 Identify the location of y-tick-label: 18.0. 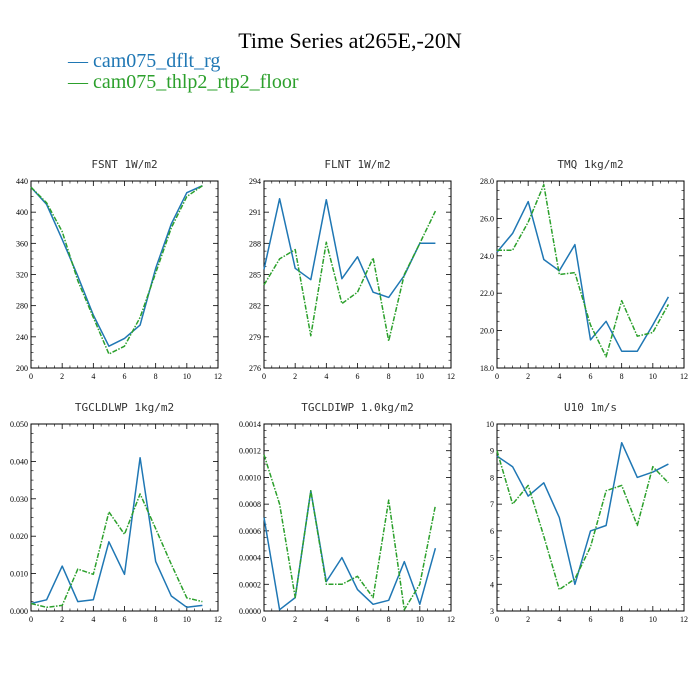
(487, 368).